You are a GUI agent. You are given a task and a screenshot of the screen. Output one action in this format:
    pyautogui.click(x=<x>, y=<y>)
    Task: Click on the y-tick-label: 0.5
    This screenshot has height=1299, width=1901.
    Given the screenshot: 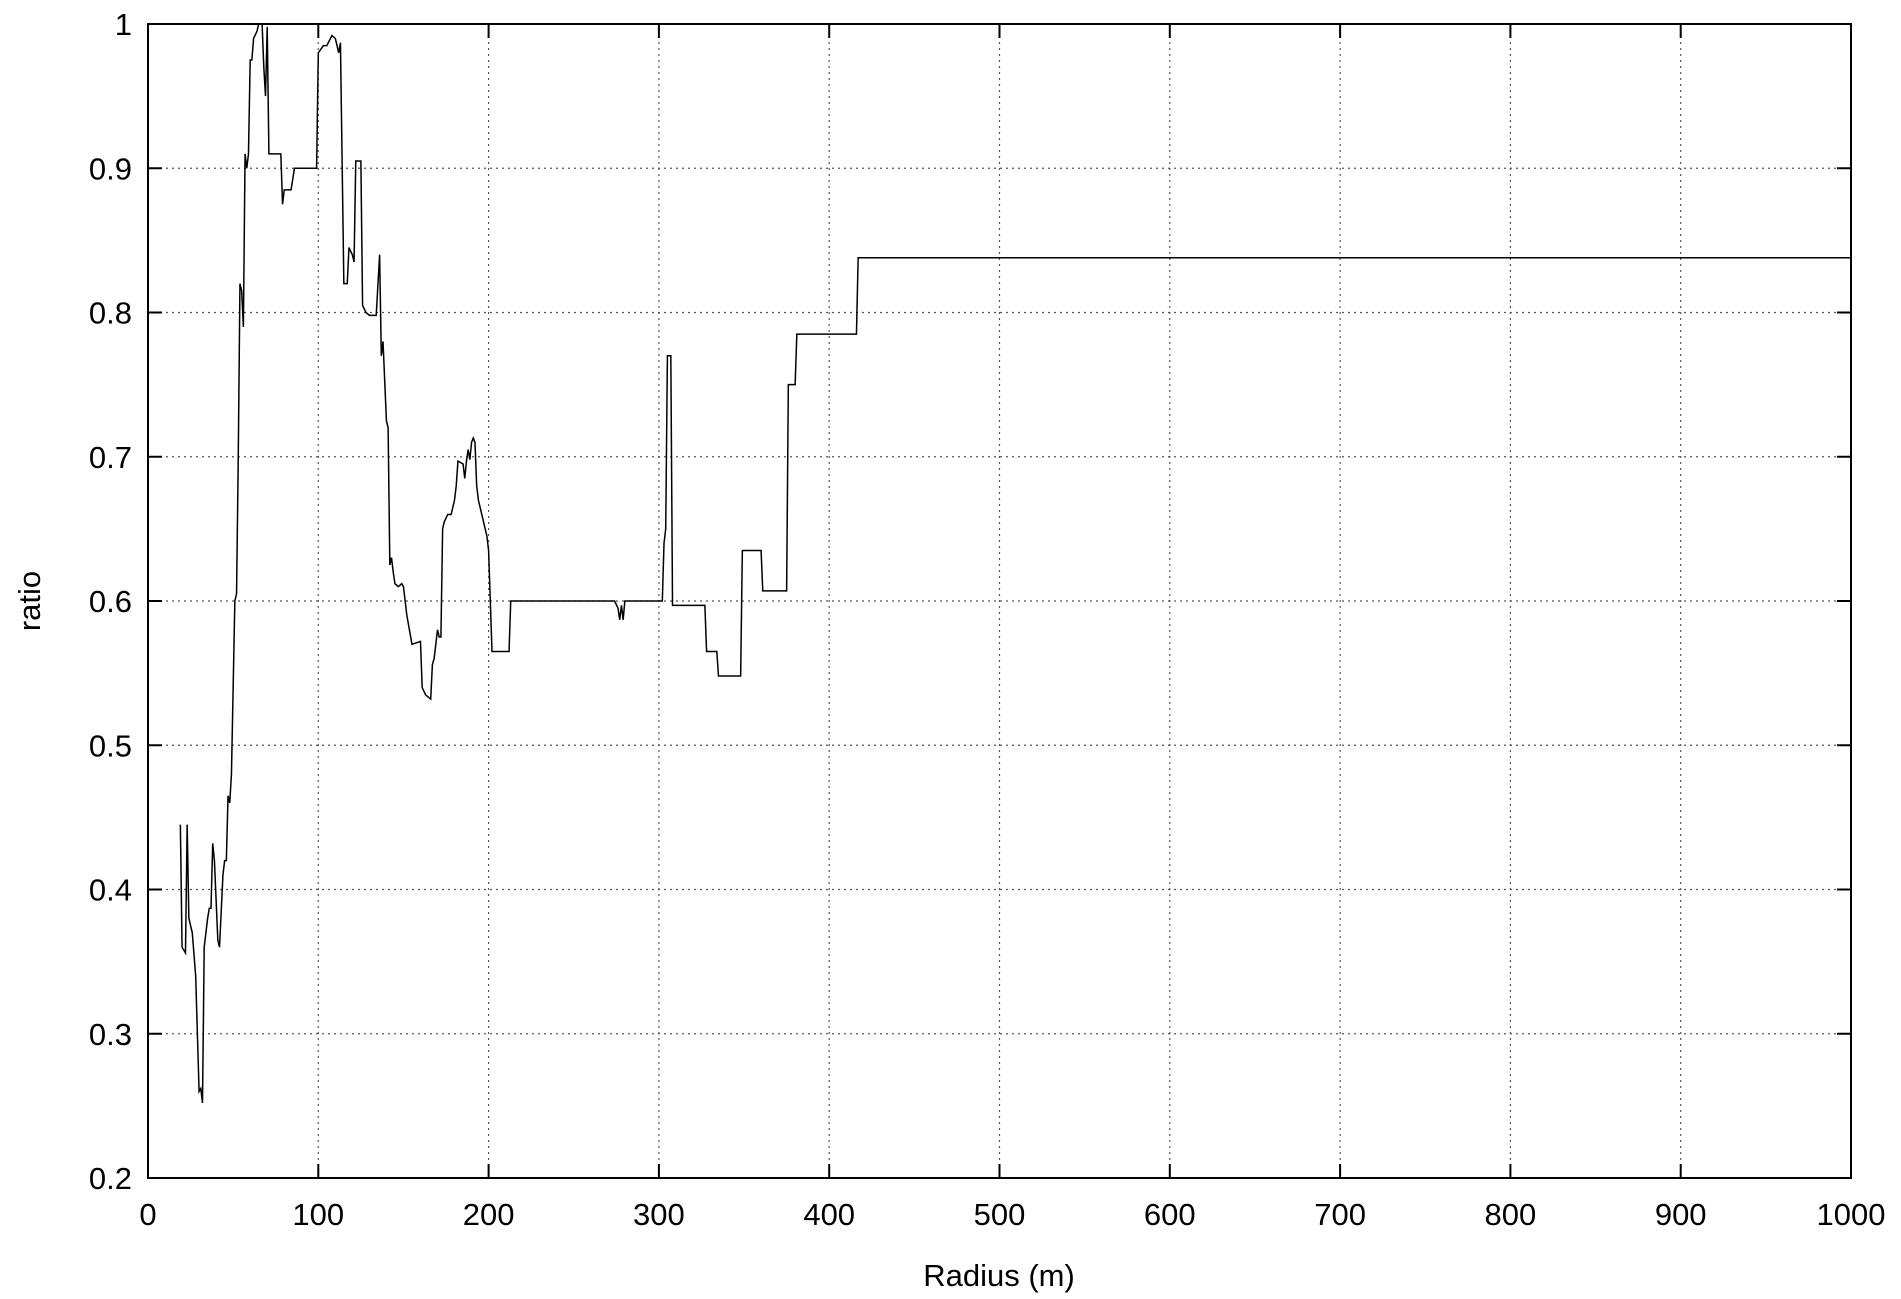 What is the action you would take?
    pyautogui.click(x=110, y=745)
    